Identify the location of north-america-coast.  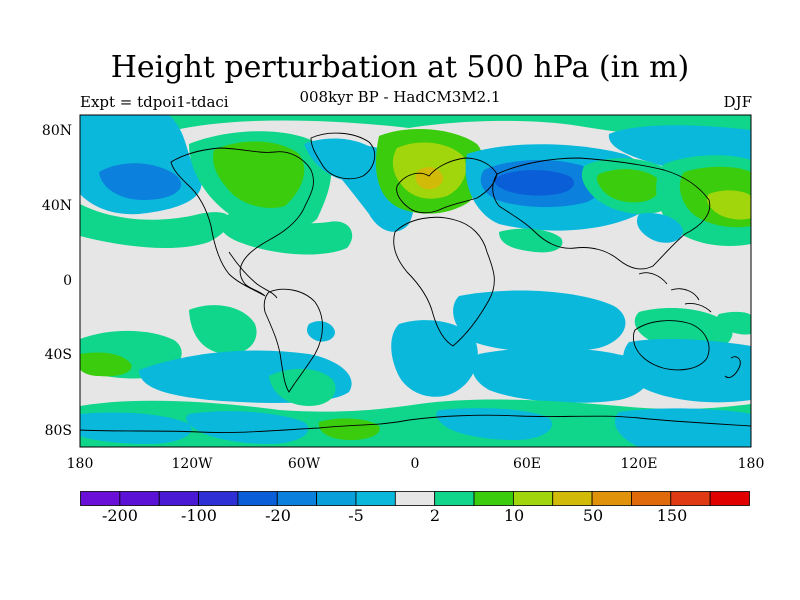
(242, 222).